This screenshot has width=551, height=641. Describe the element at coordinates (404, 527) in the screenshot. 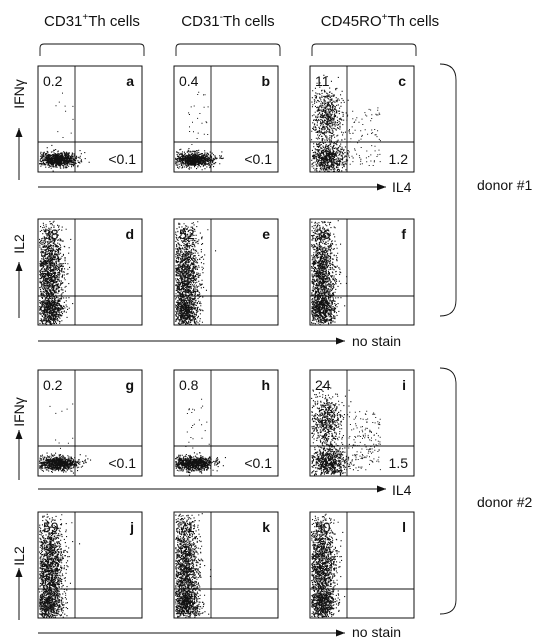

I see `panel-letter: l` at that location.